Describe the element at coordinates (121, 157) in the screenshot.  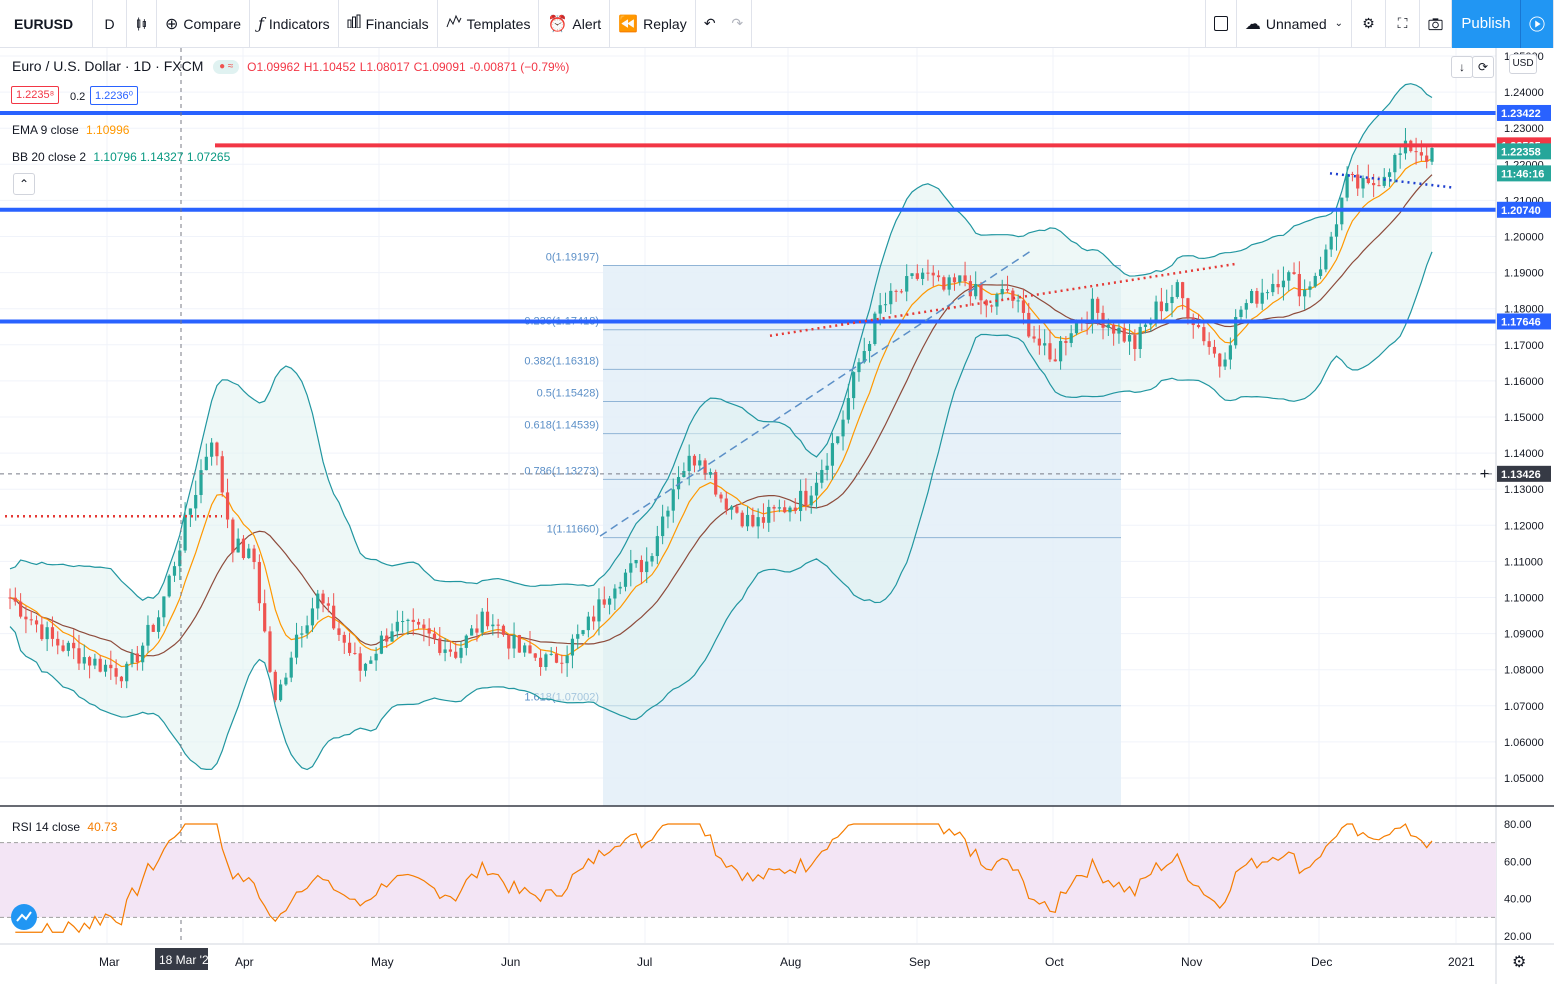
I see `bb-legend: BB 20 close 2 1.10796 1.14327 1.07265` at that location.